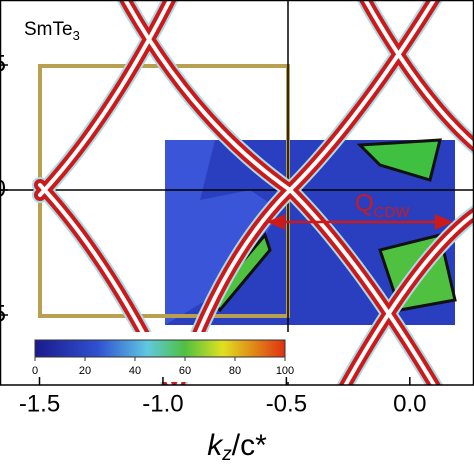 This screenshot has width=474, height=474. What do you see at coordinates (285, 371) in the screenshot?
I see `colorbar-tick-label: 100` at bounding box center [285, 371].